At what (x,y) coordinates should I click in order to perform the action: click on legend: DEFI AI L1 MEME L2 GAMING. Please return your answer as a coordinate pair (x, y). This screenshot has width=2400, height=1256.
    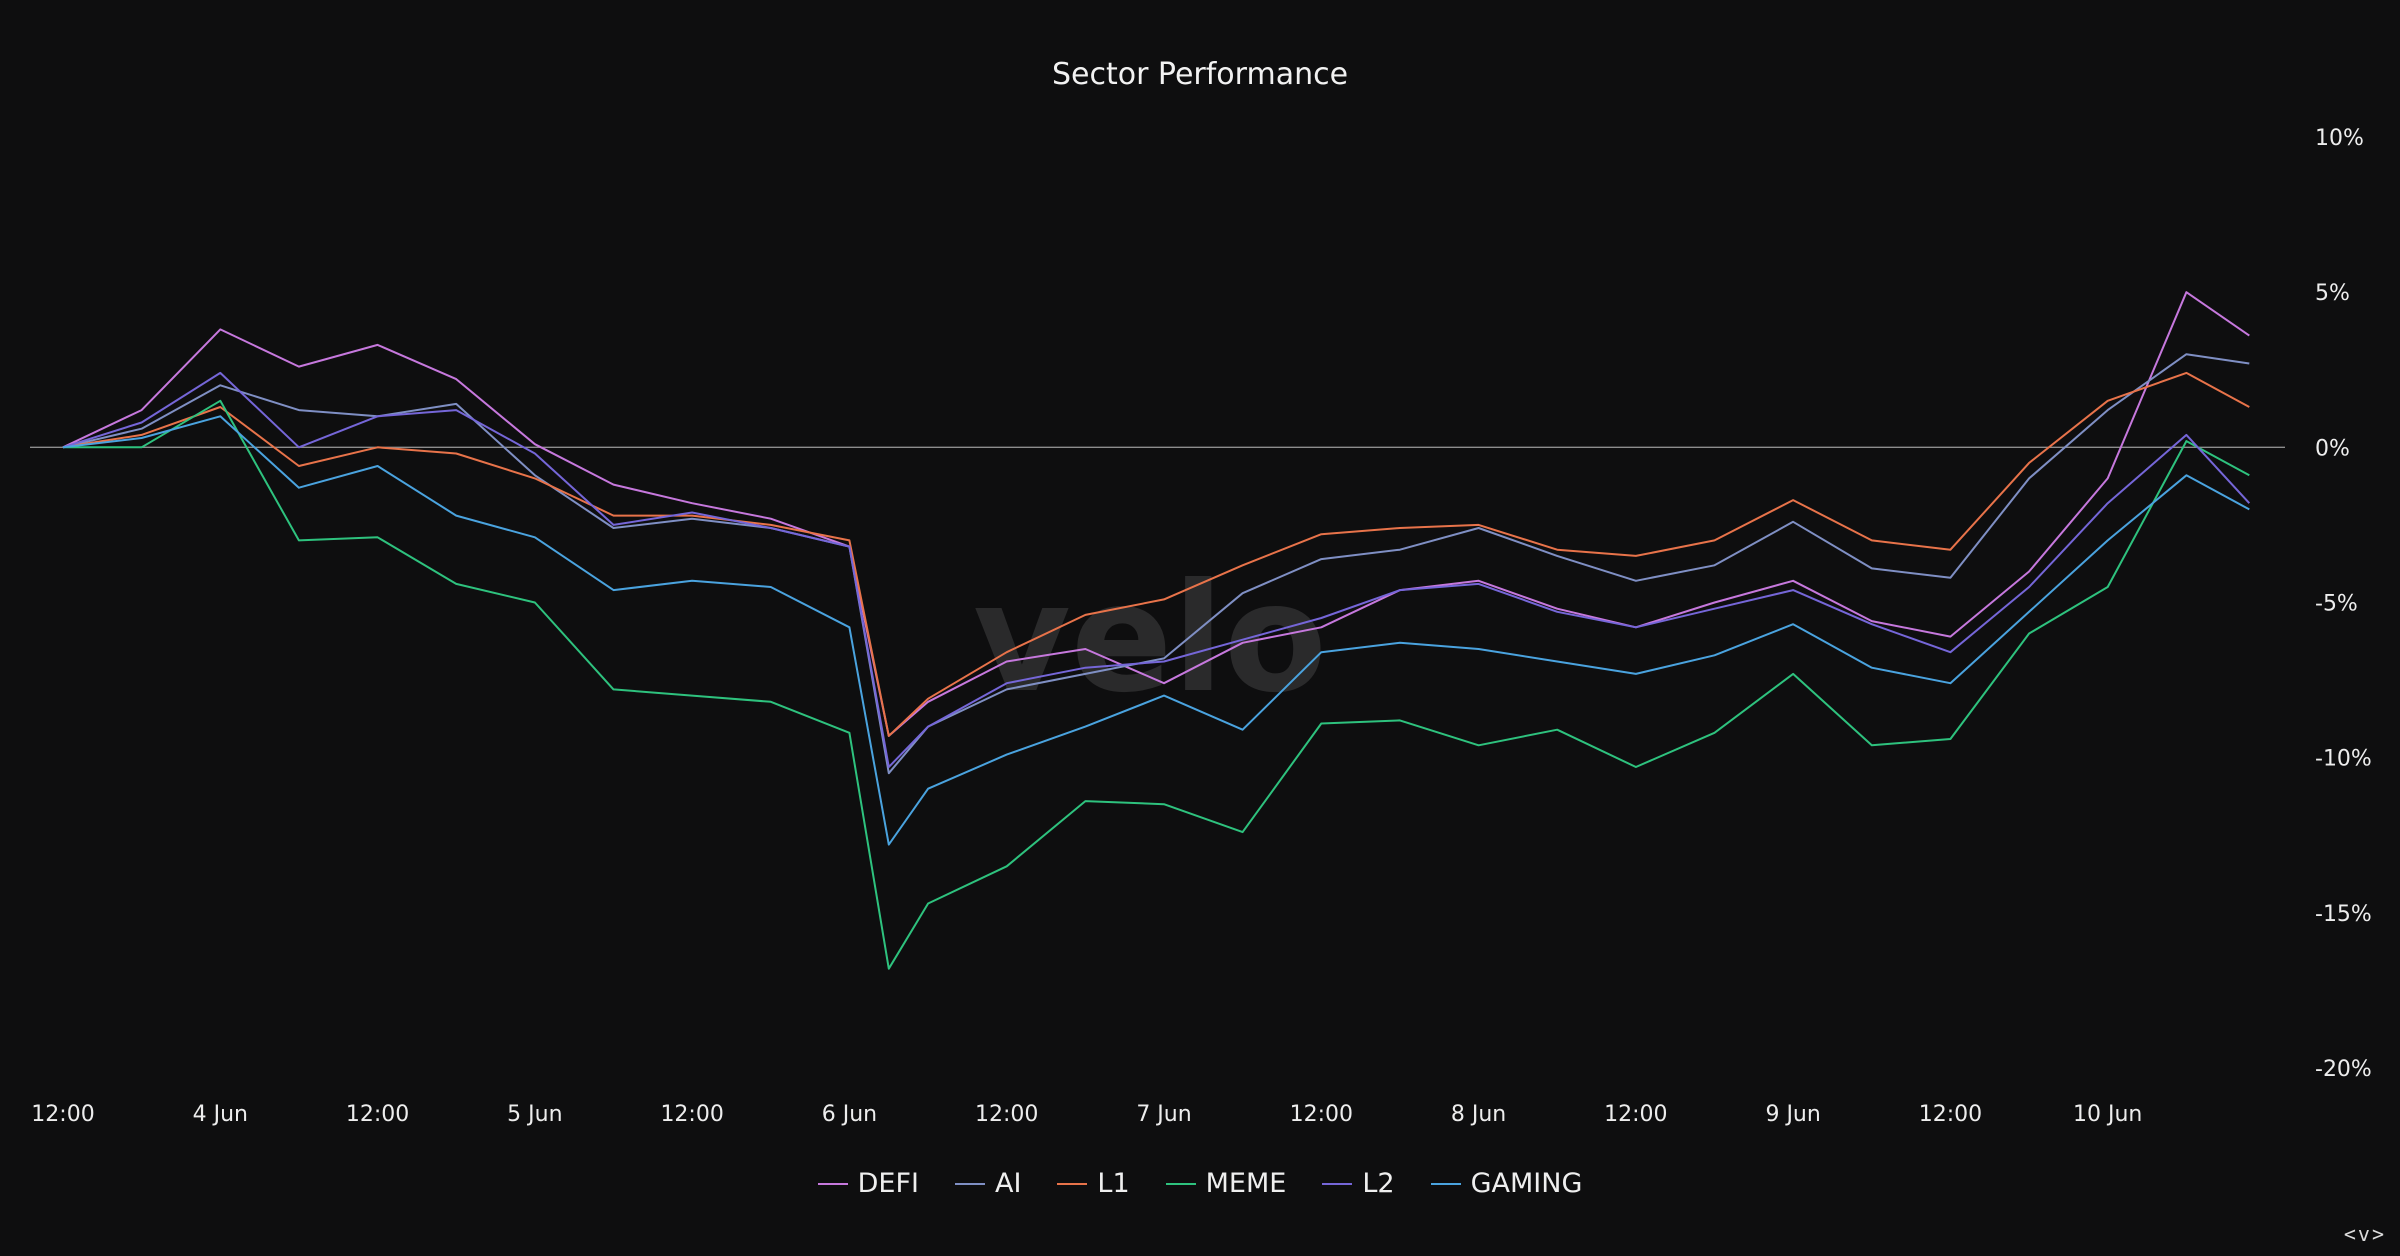
    Looking at the image, I should click on (1200, 1183).